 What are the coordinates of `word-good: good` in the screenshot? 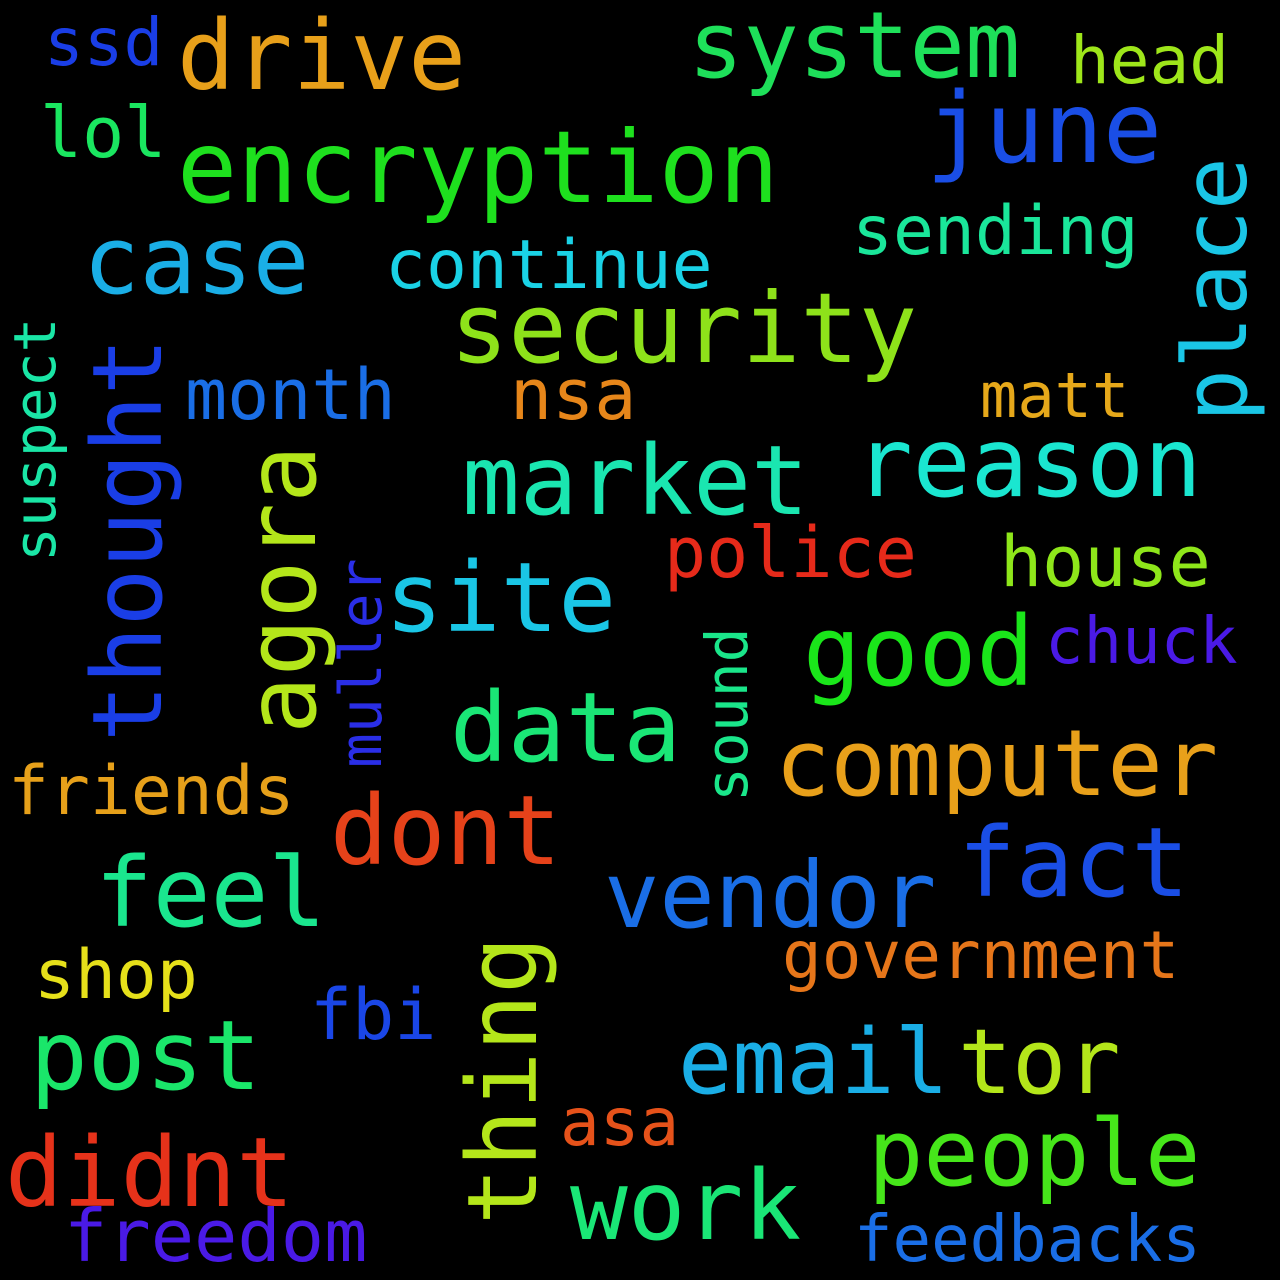 It's located at (919, 652).